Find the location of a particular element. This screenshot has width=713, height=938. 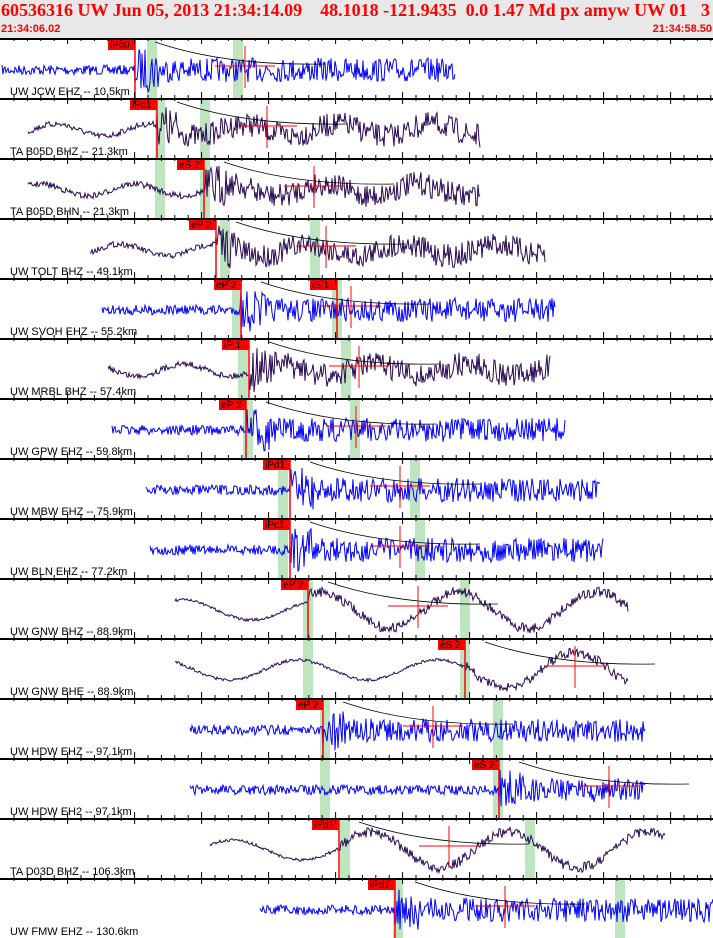

station-label: UW MRBL BHZ -- 57.4km is located at coordinates (73, 392).